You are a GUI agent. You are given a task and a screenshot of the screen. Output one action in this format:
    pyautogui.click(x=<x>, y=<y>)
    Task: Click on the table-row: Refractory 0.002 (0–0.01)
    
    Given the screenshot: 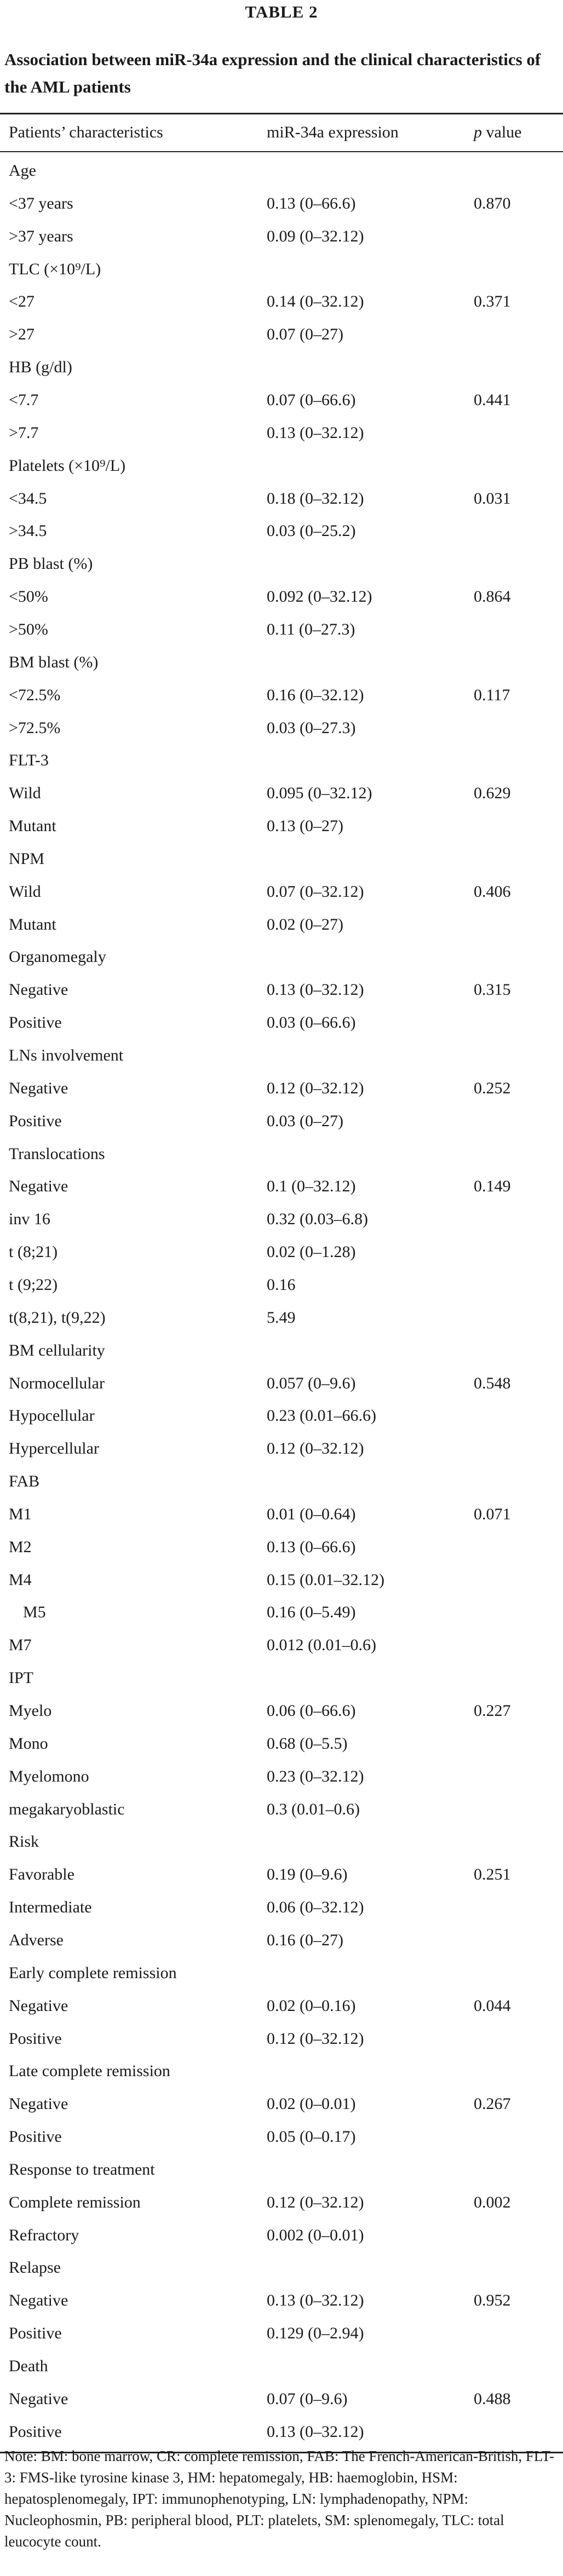 What is the action you would take?
    pyautogui.click(x=281, y=2235)
    